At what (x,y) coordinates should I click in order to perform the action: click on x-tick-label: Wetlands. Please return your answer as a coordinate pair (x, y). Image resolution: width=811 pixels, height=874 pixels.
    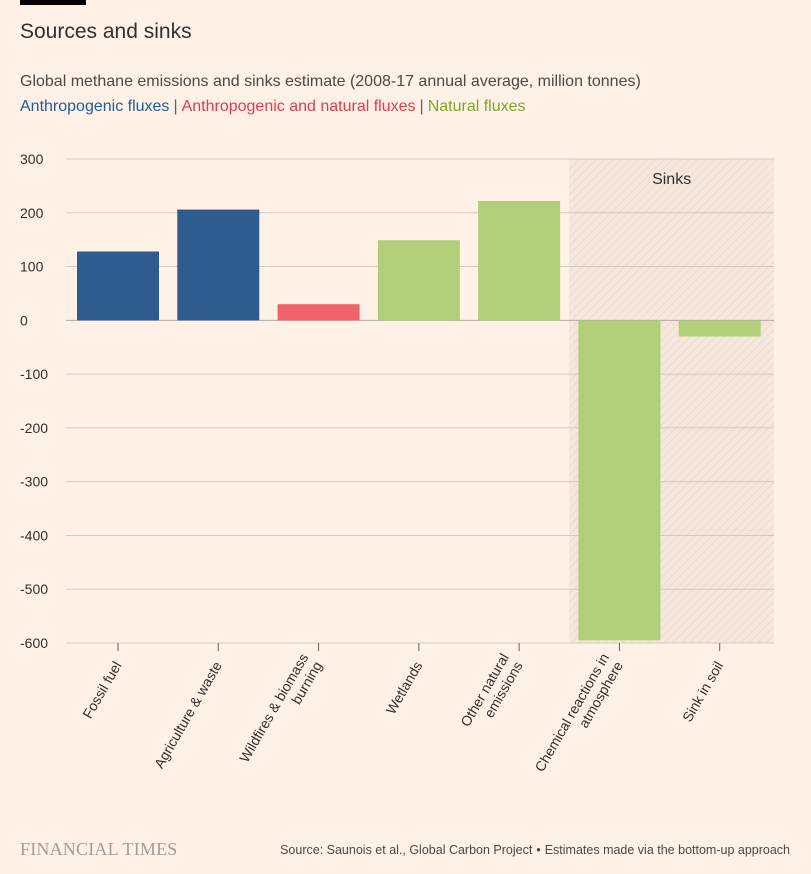
    Looking at the image, I should click on (404, 688).